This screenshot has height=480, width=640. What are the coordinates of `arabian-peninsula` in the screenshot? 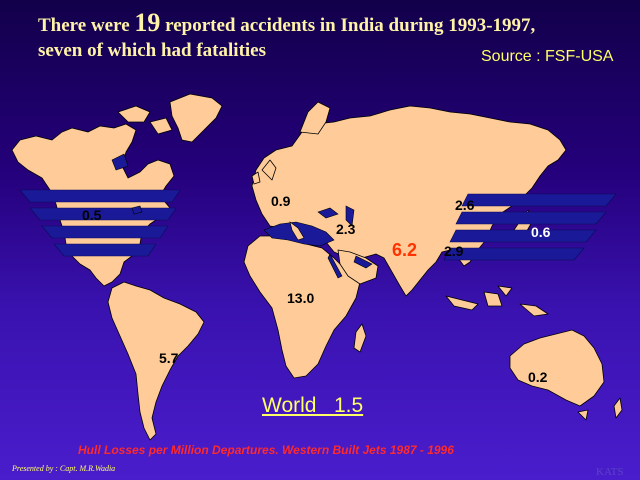 It's located at (358, 267).